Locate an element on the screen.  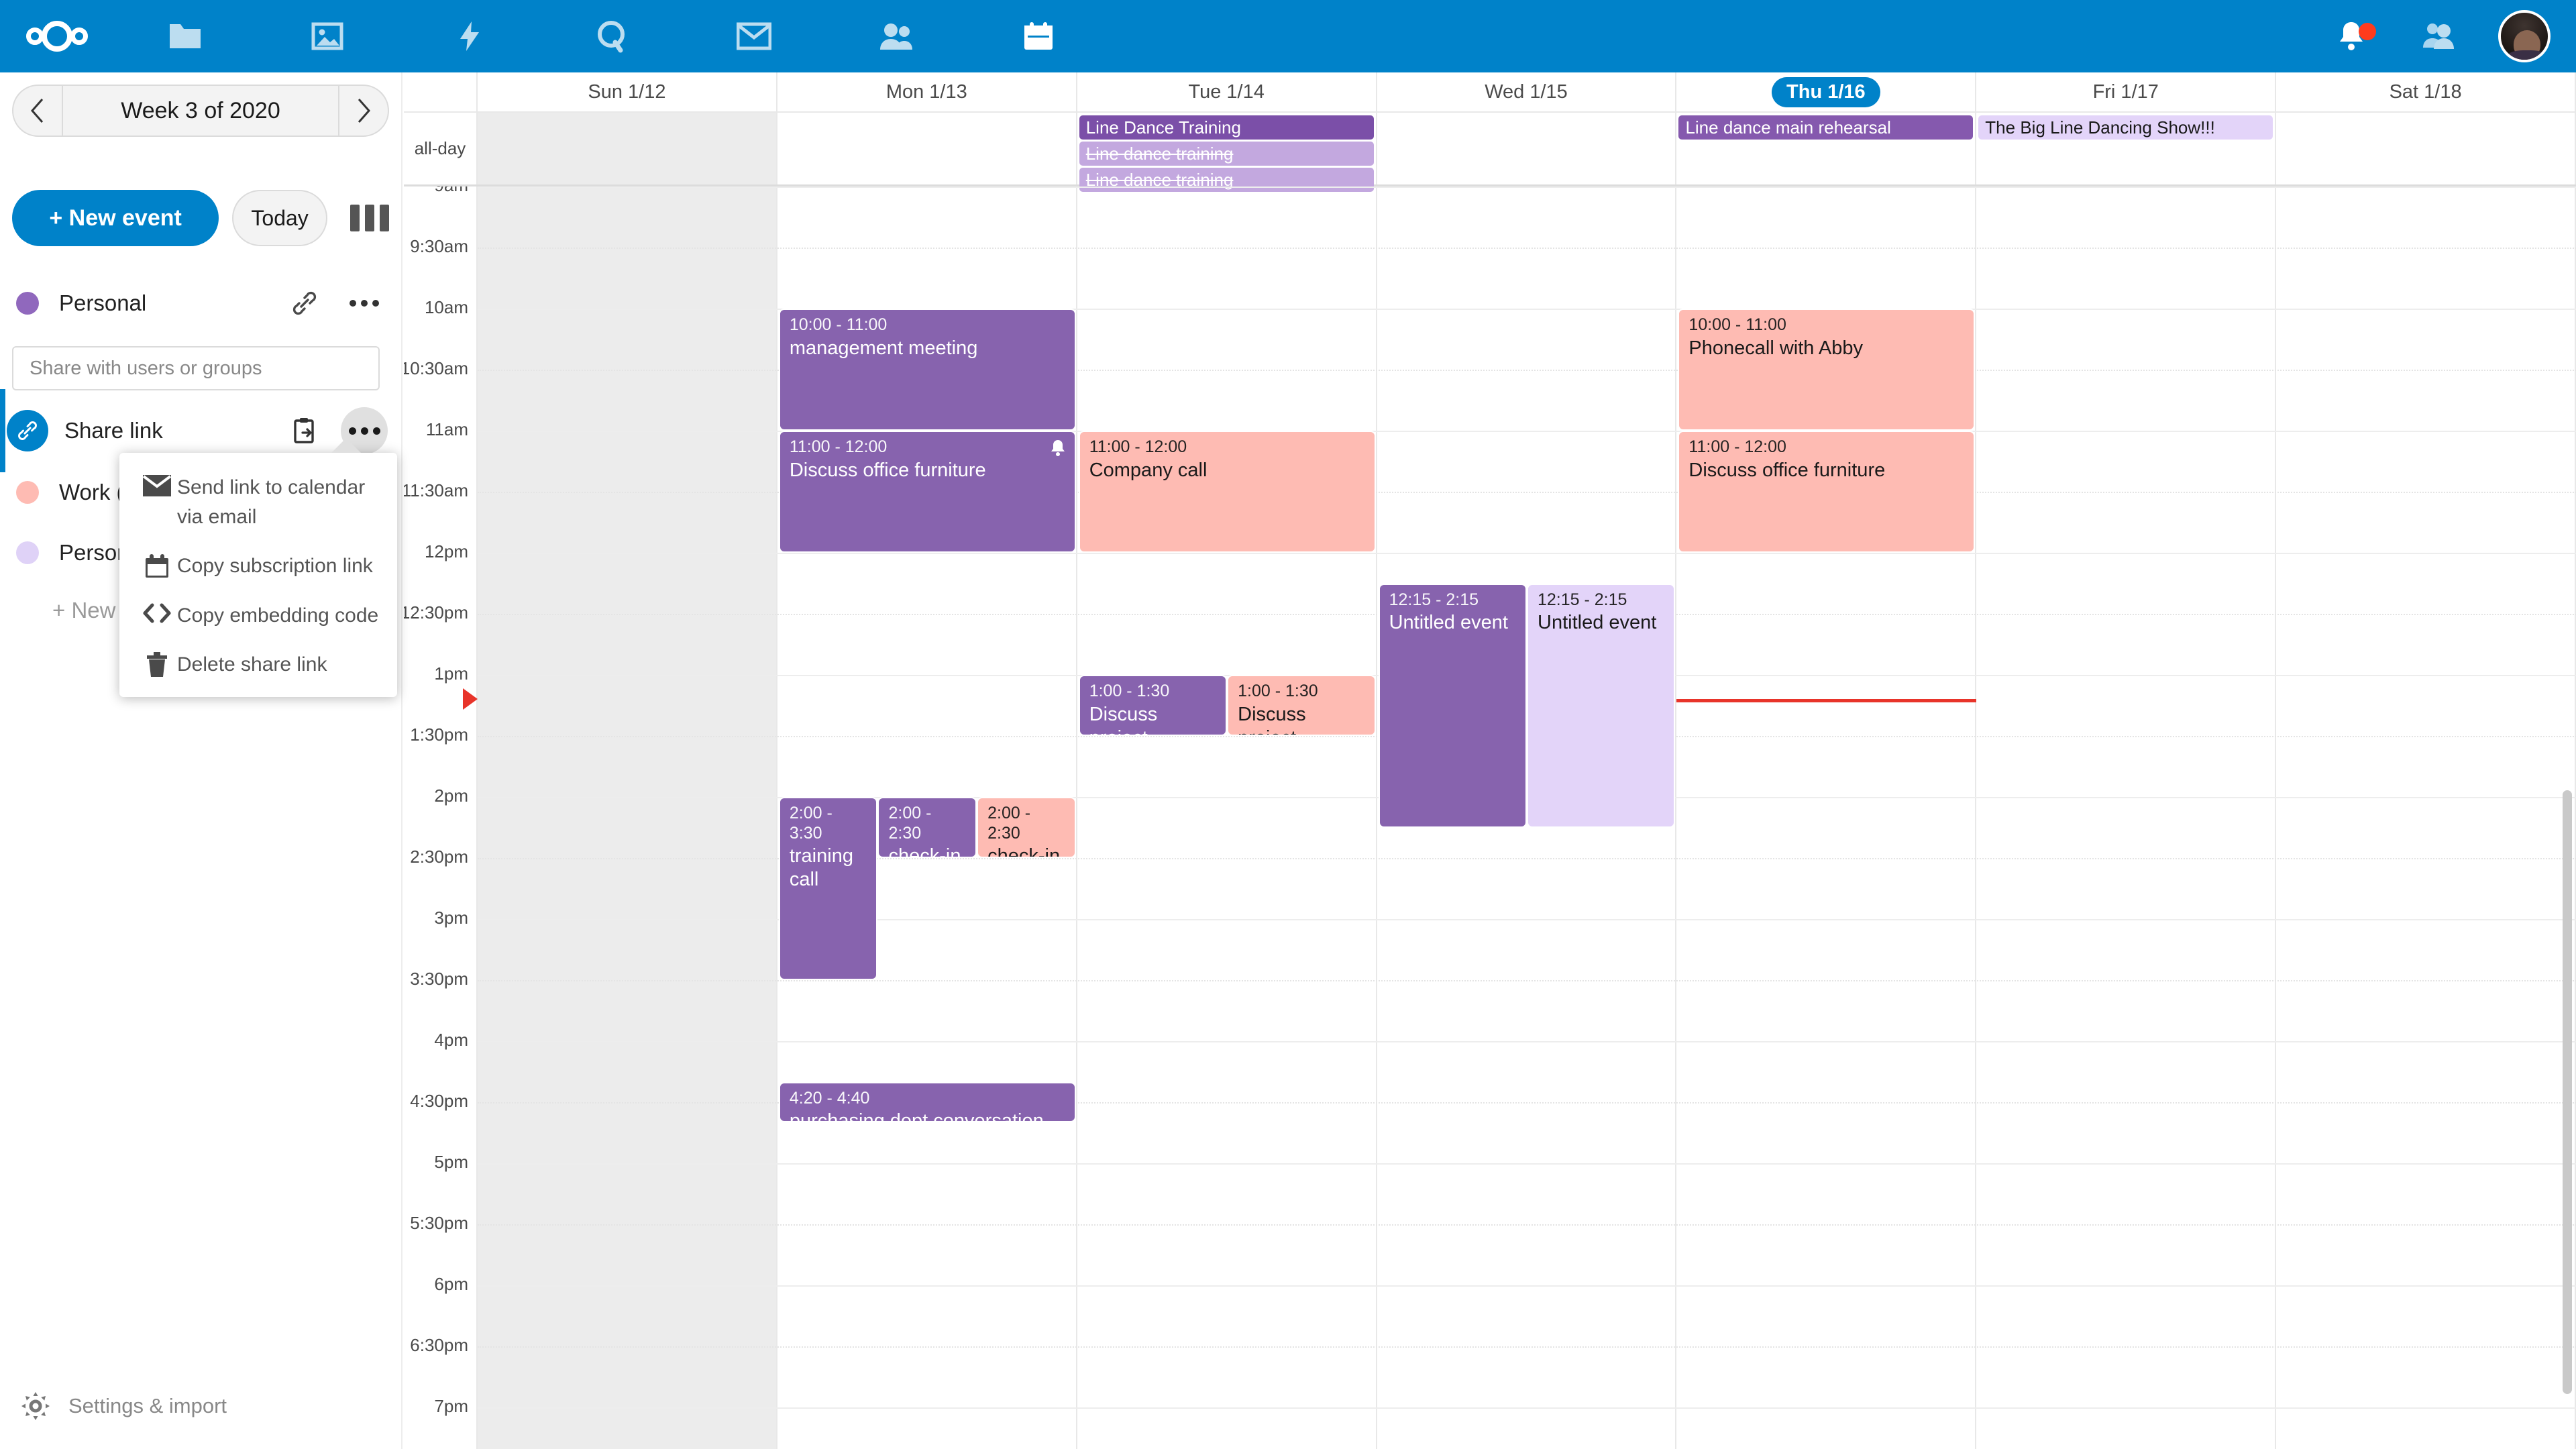
menu-item-copy-subscription-link: Copy subscription link is located at coordinates (258, 565).